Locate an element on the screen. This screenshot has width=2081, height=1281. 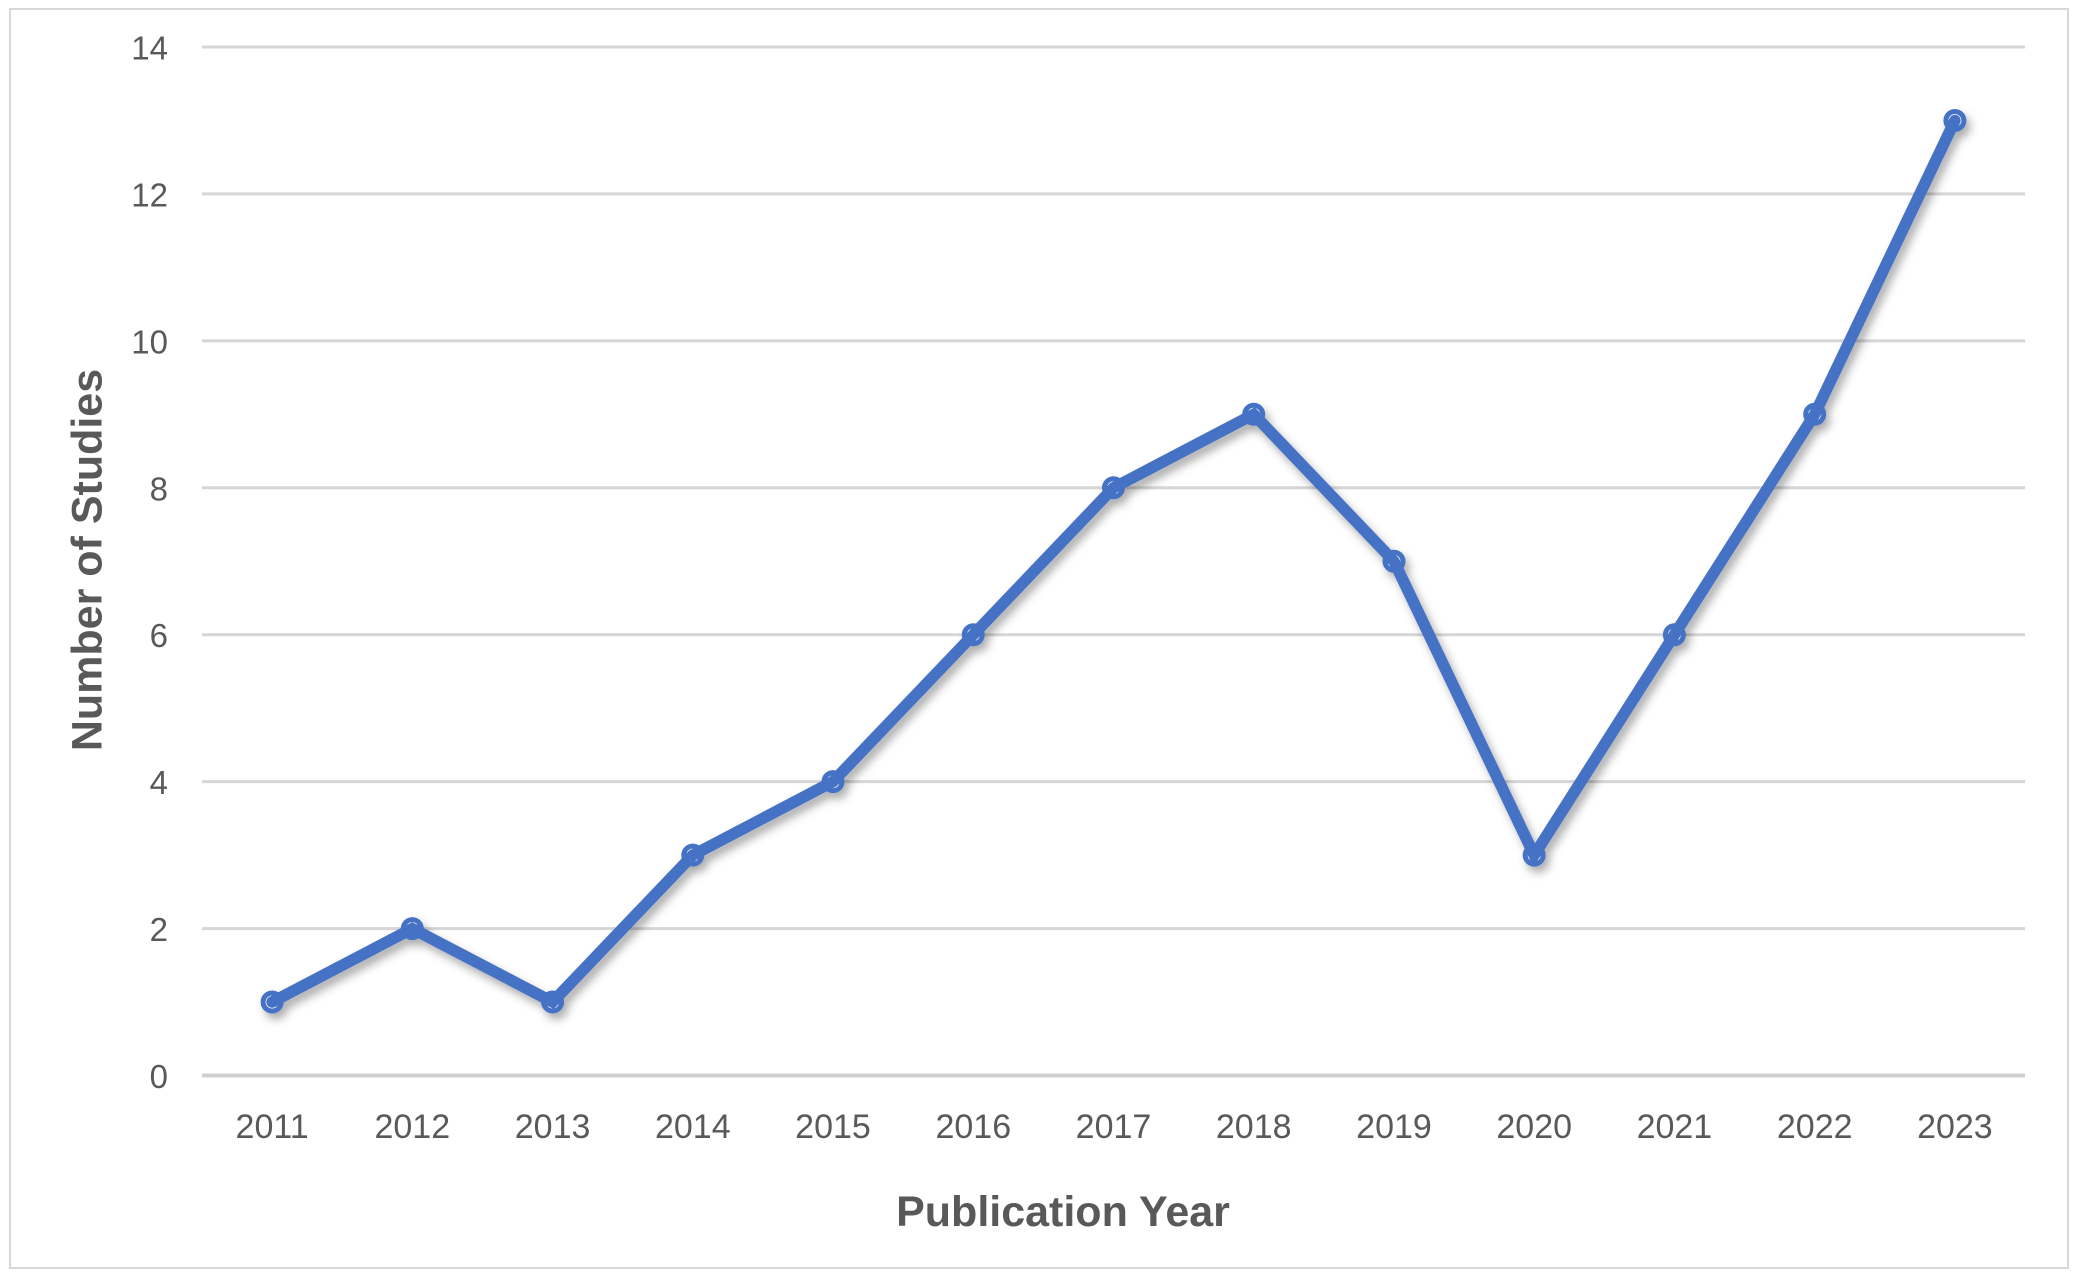
x-tick-label: 2012 is located at coordinates (412, 1127).